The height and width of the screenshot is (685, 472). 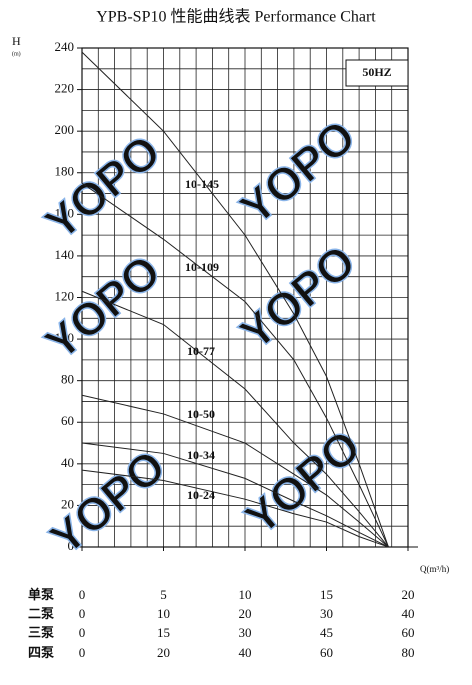 I want to click on frequency-label: 50HZ, so click(x=376, y=72).